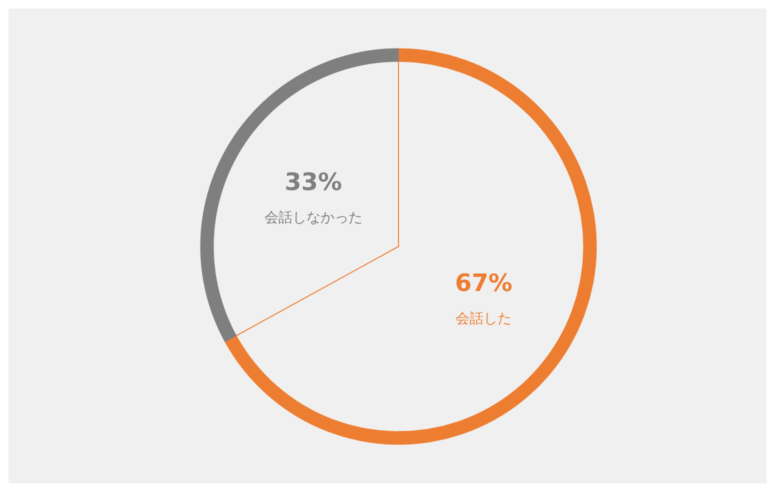 Image resolution: width=774 pixels, height=491 pixels. I want to click on data-label: 67%, so click(483, 282).